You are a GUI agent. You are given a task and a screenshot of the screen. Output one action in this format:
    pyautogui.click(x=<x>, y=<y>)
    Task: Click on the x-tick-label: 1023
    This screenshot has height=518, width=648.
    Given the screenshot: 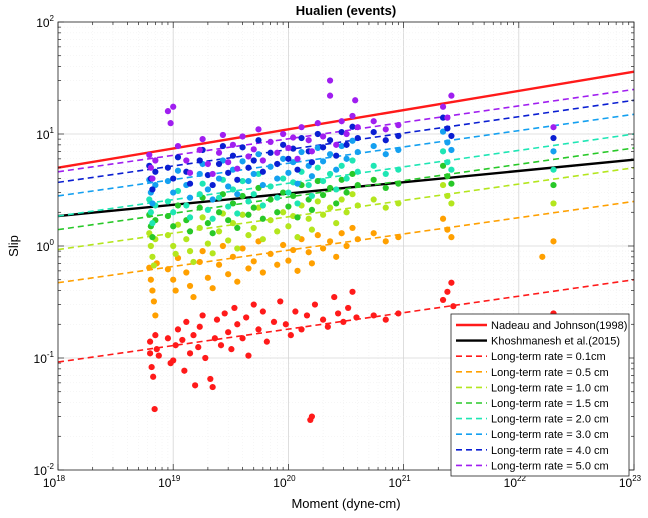 What is the action you would take?
    pyautogui.click(x=630, y=482)
    